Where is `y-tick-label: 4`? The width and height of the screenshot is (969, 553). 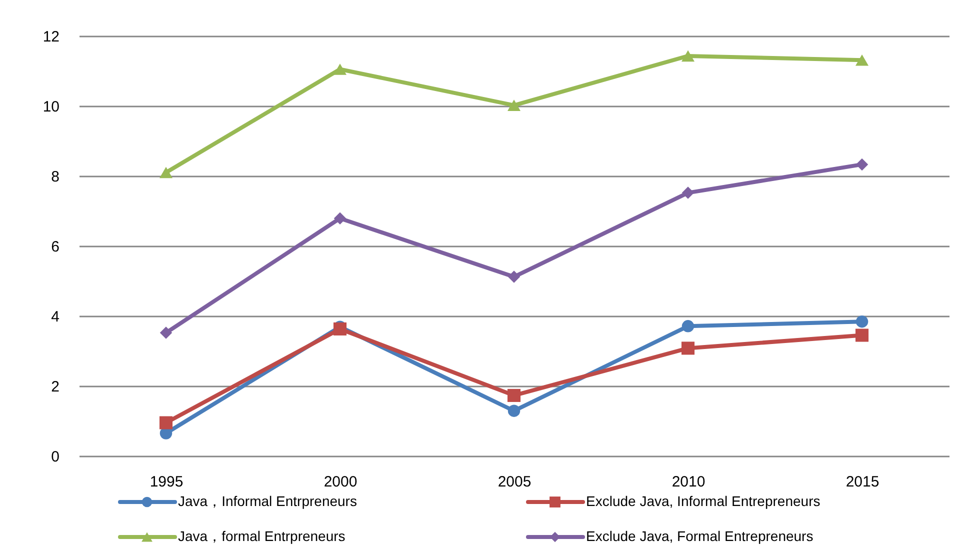
y-tick-label: 4 is located at coordinates (55, 317).